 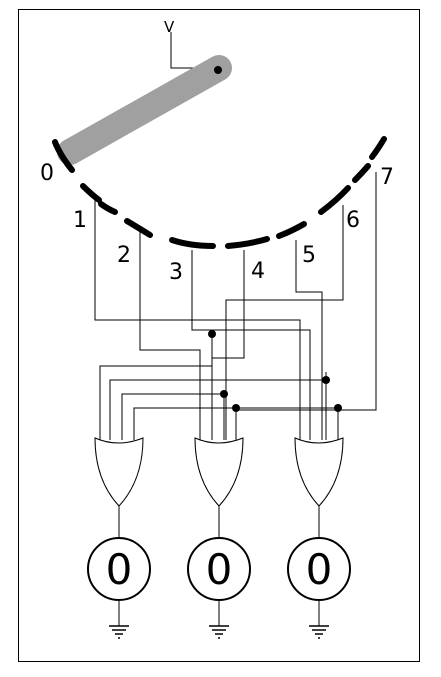 I want to click on output-indicator-a: 0, so click(x=119, y=569).